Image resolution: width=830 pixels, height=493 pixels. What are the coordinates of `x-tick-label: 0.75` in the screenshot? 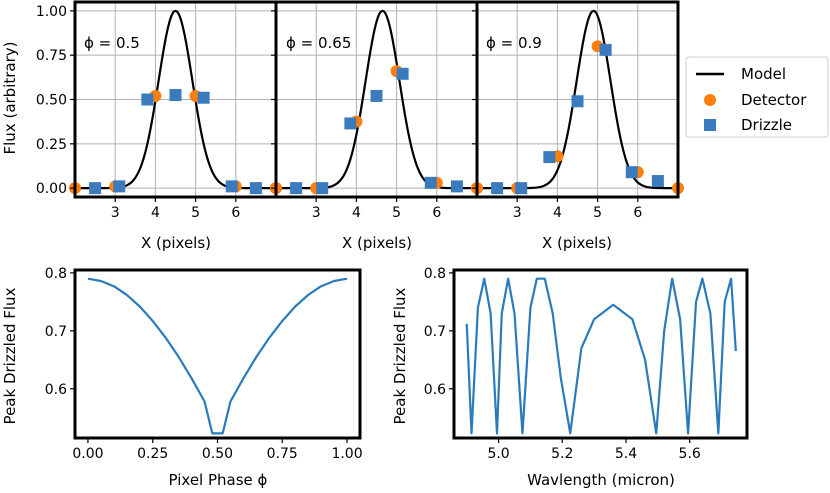 It's located at (282, 454).